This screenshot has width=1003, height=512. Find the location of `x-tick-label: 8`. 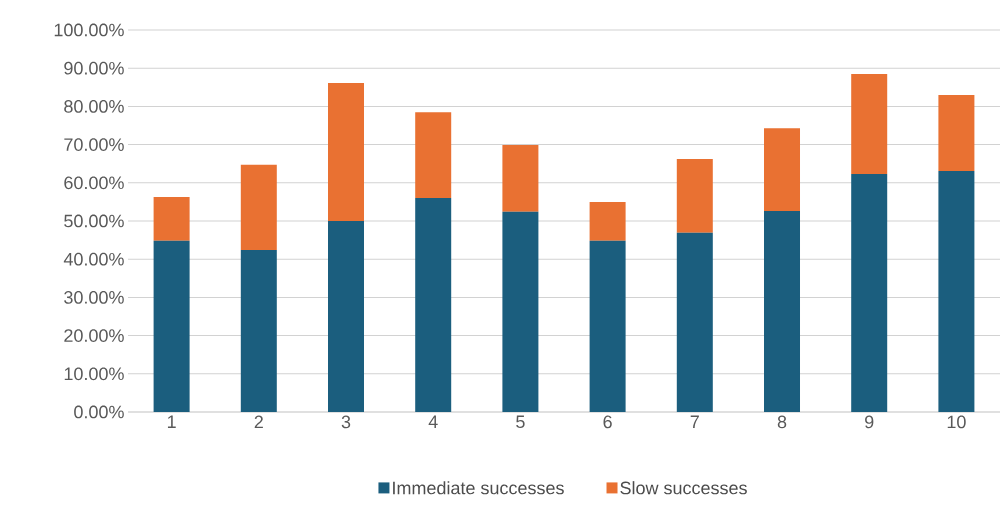

x-tick-label: 8 is located at coordinates (782, 422).